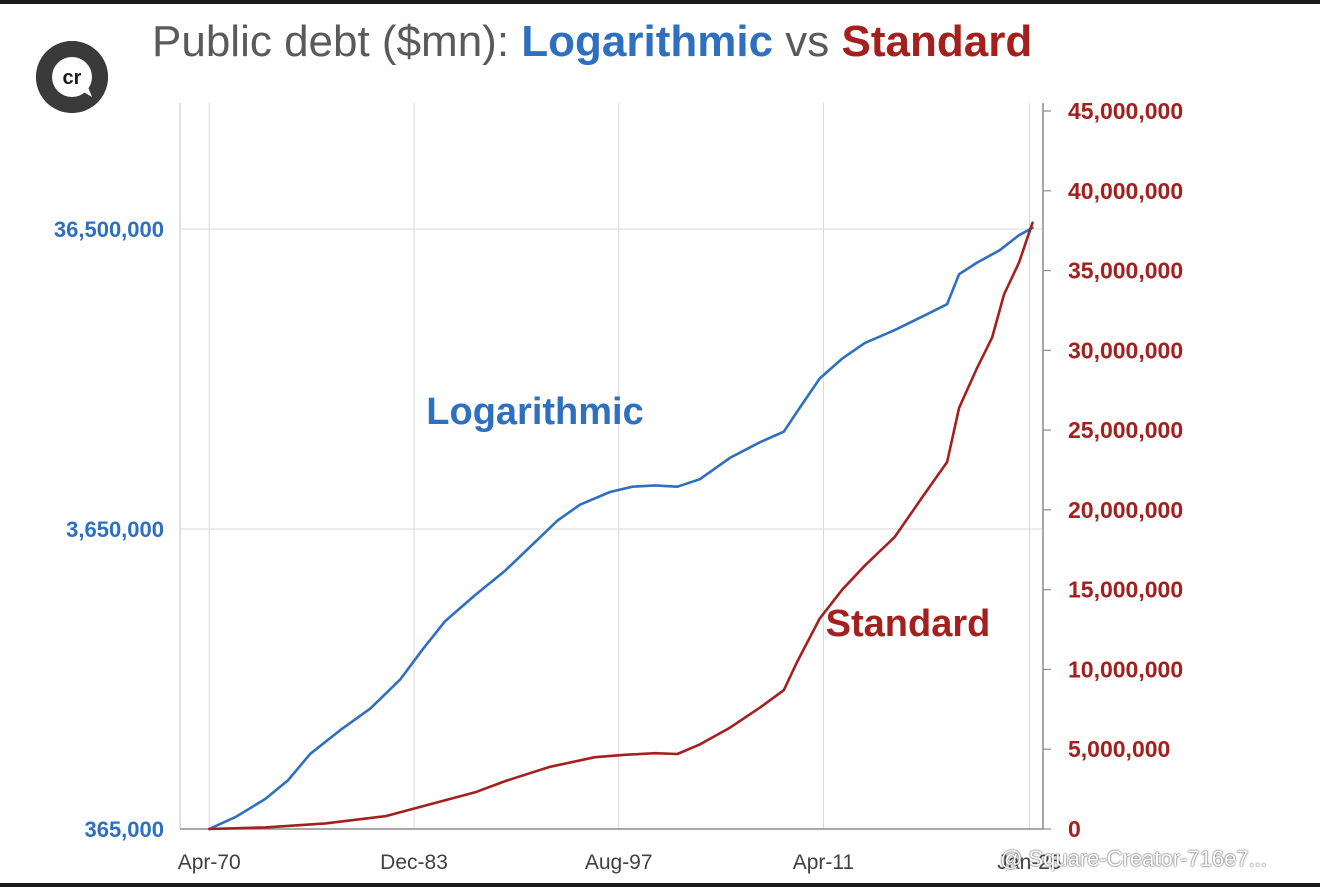 This screenshot has height=887, width=1320. I want to click on right-axis-tick-label: 25,000,000, so click(1125, 430).